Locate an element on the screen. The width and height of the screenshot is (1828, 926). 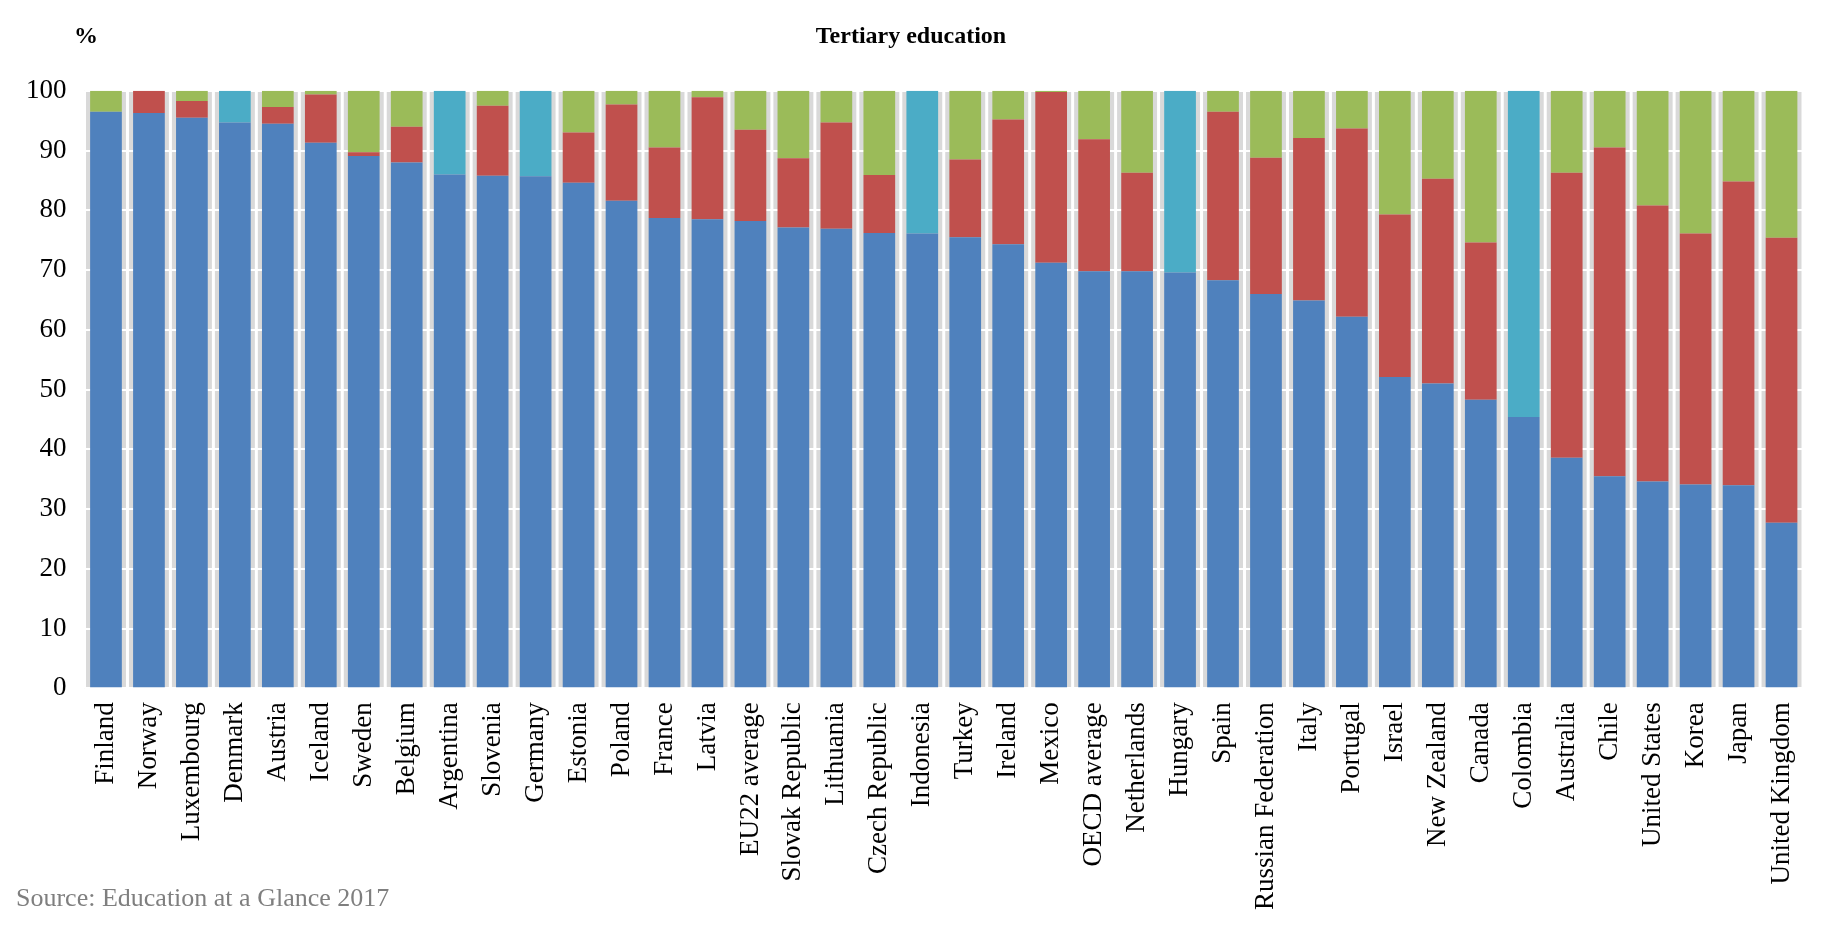
x-tick-label: United Kingdom is located at coordinates (1779, 793).